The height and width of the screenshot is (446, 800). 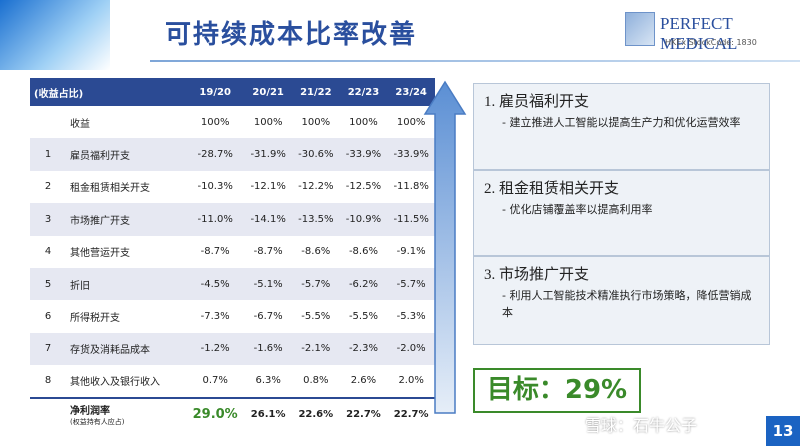 I want to click on row-number: 2, so click(x=48, y=187).